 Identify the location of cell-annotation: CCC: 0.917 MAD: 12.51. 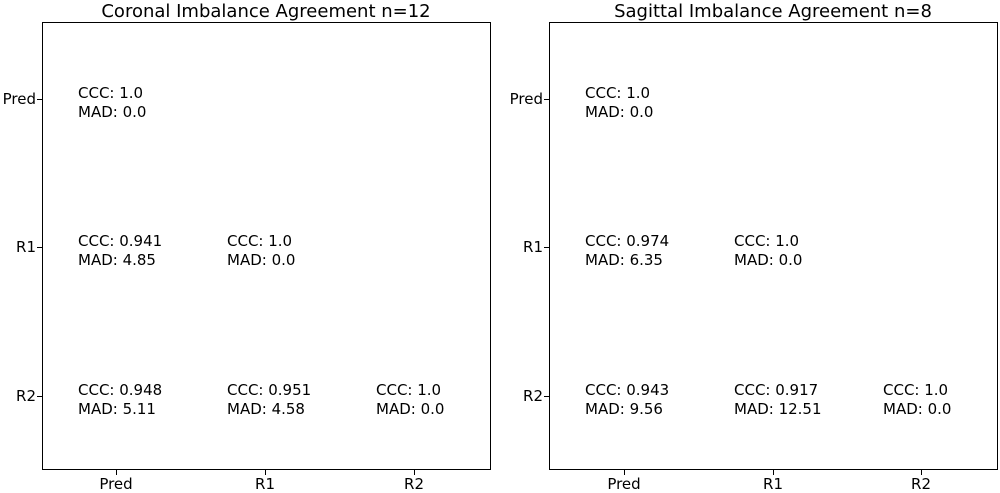
(778, 400).